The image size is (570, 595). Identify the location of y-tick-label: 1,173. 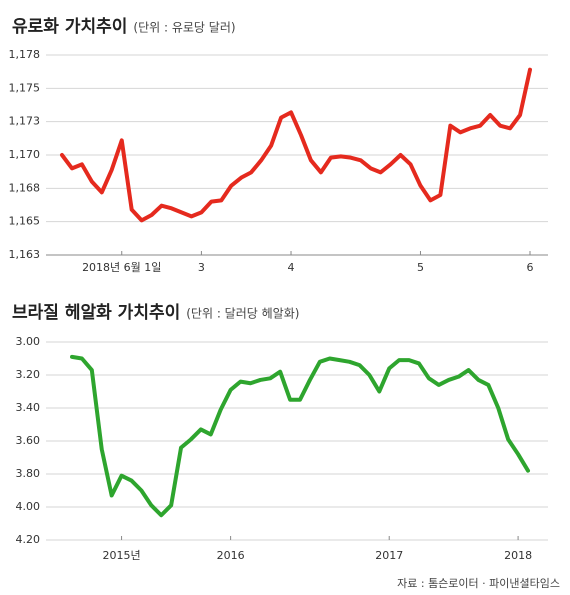
(25, 121).